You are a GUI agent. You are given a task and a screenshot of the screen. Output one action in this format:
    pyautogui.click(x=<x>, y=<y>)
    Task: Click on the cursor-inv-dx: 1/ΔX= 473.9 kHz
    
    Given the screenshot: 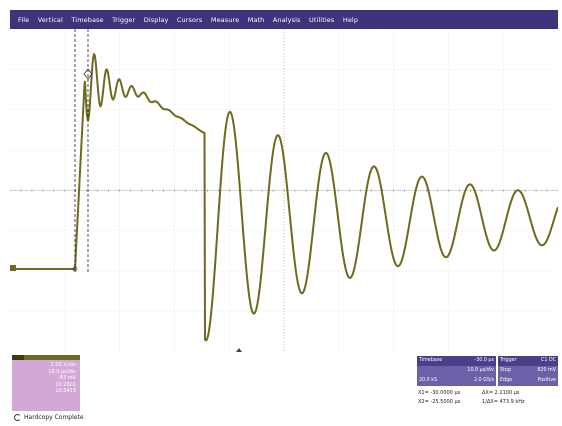 What is the action you would take?
    pyautogui.click(x=503, y=402)
    